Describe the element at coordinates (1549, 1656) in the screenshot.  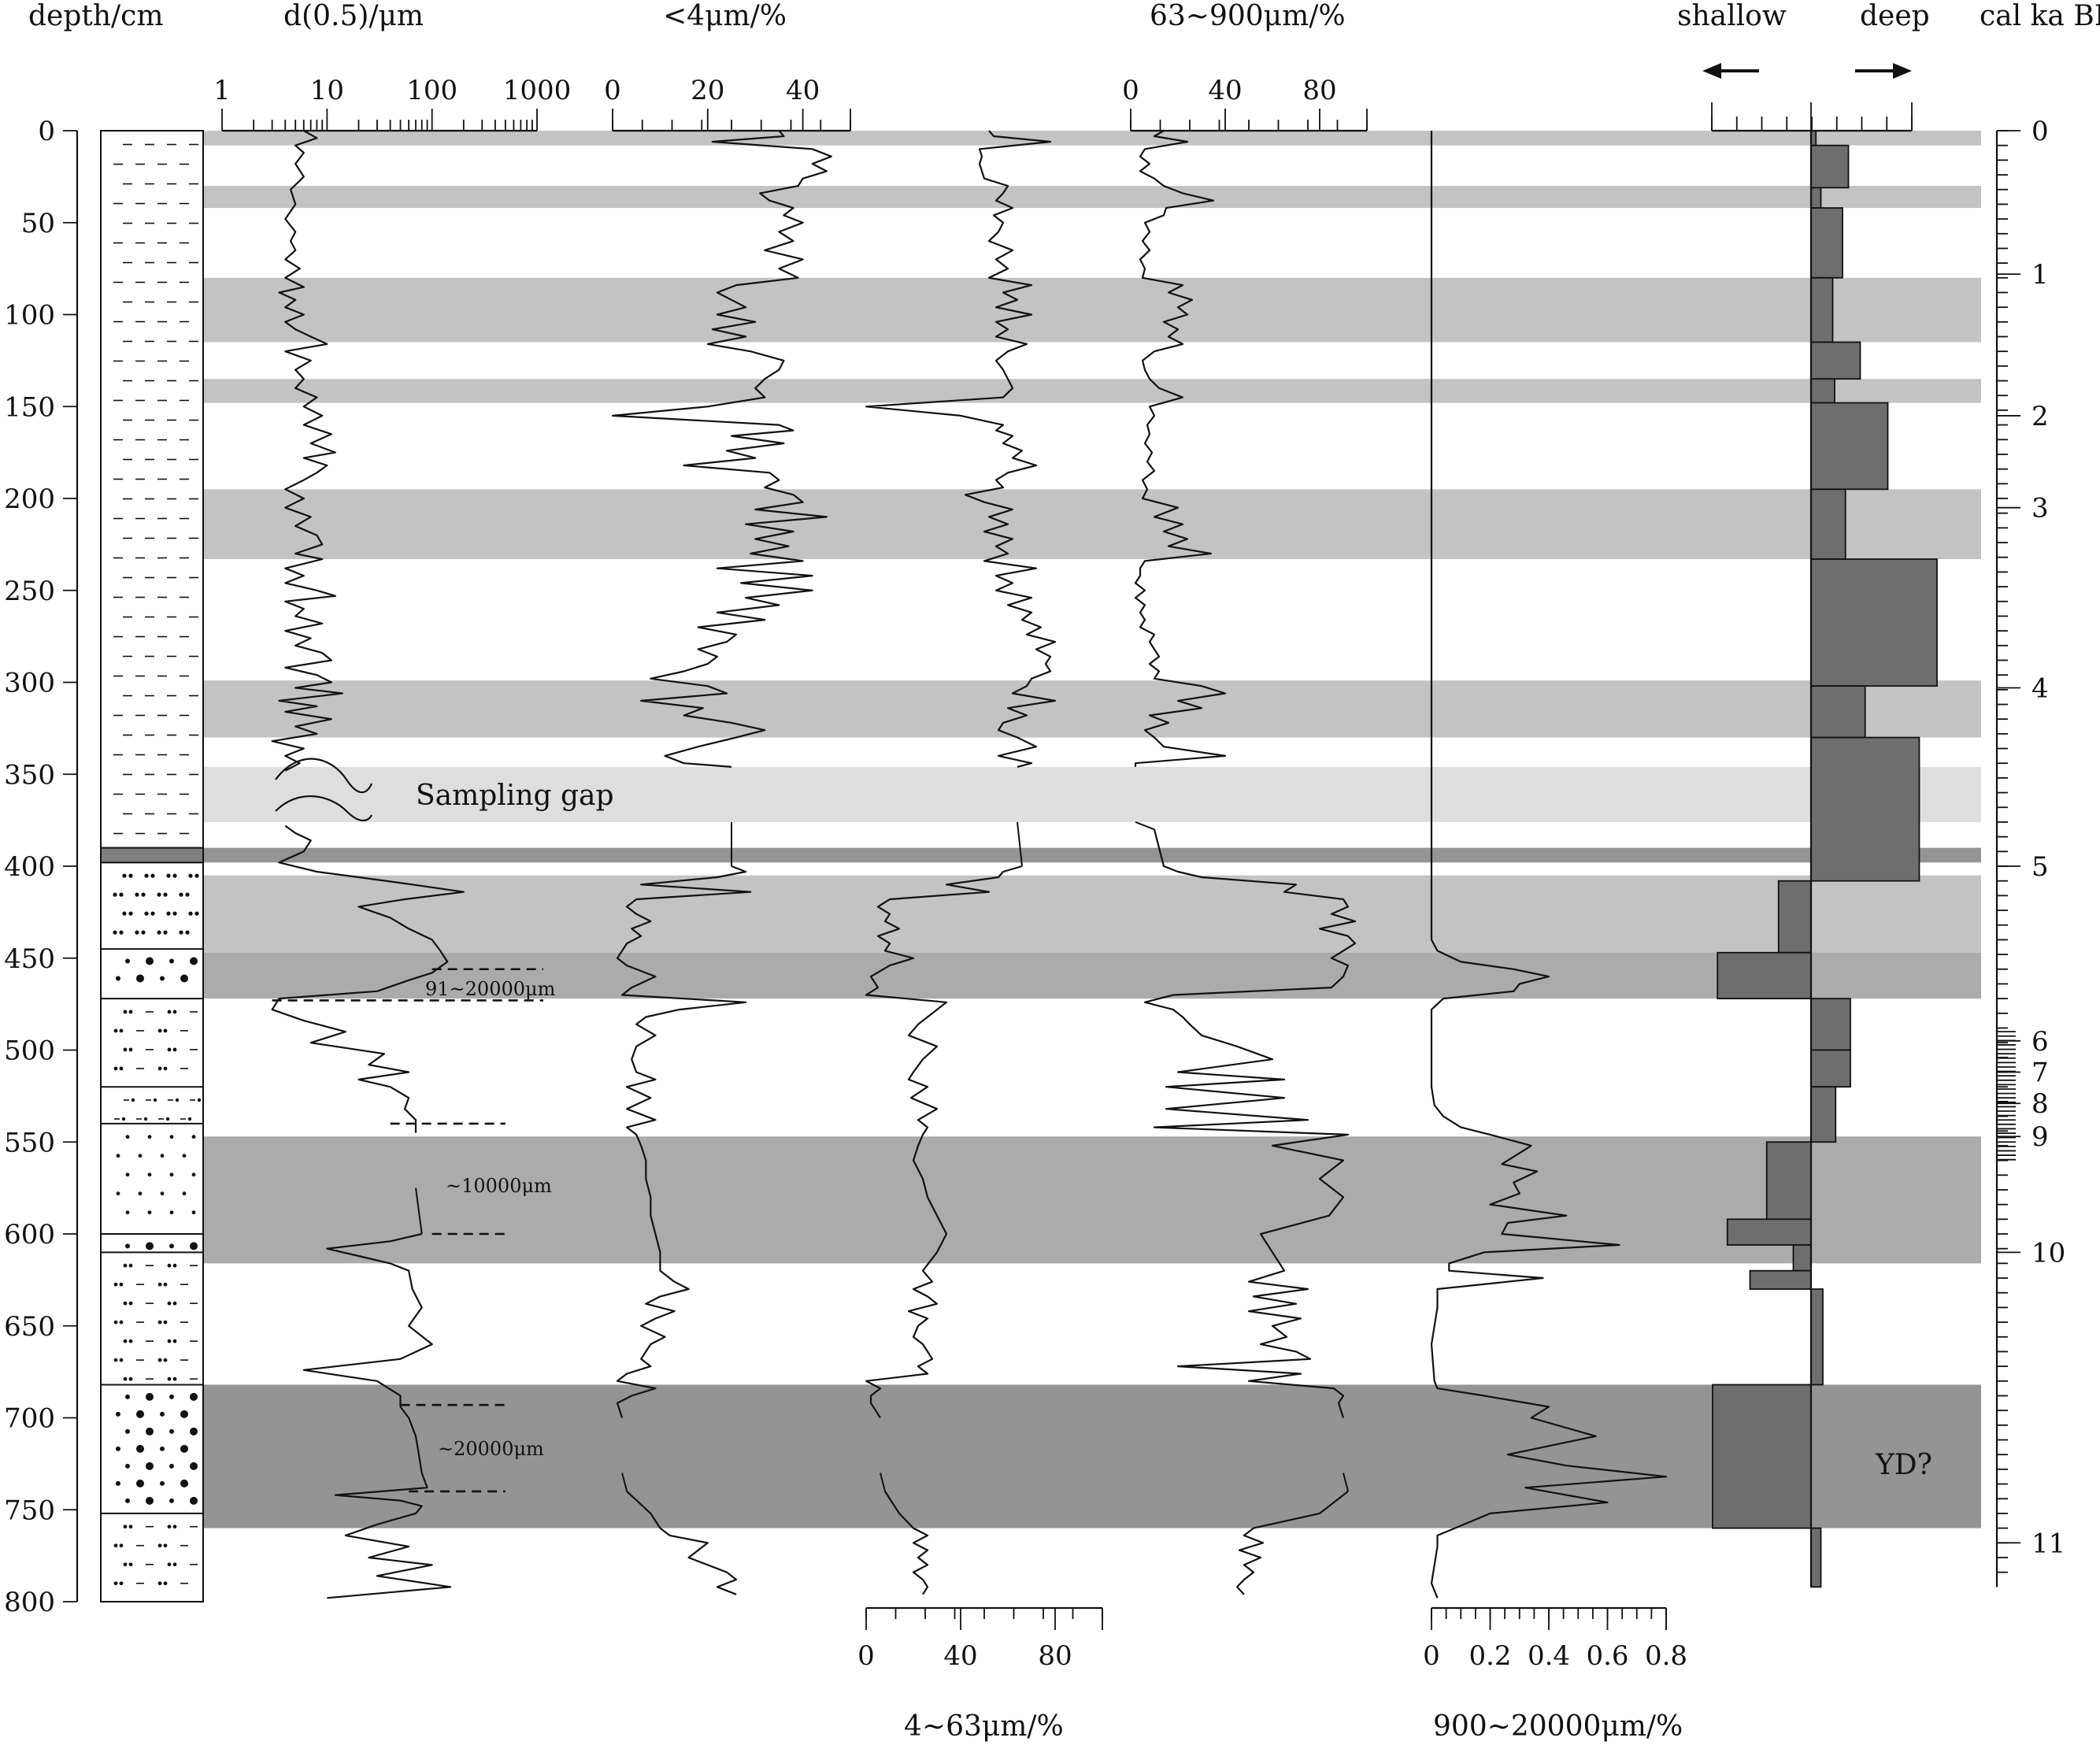
I see `series-tick-label: 0.4` at that location.